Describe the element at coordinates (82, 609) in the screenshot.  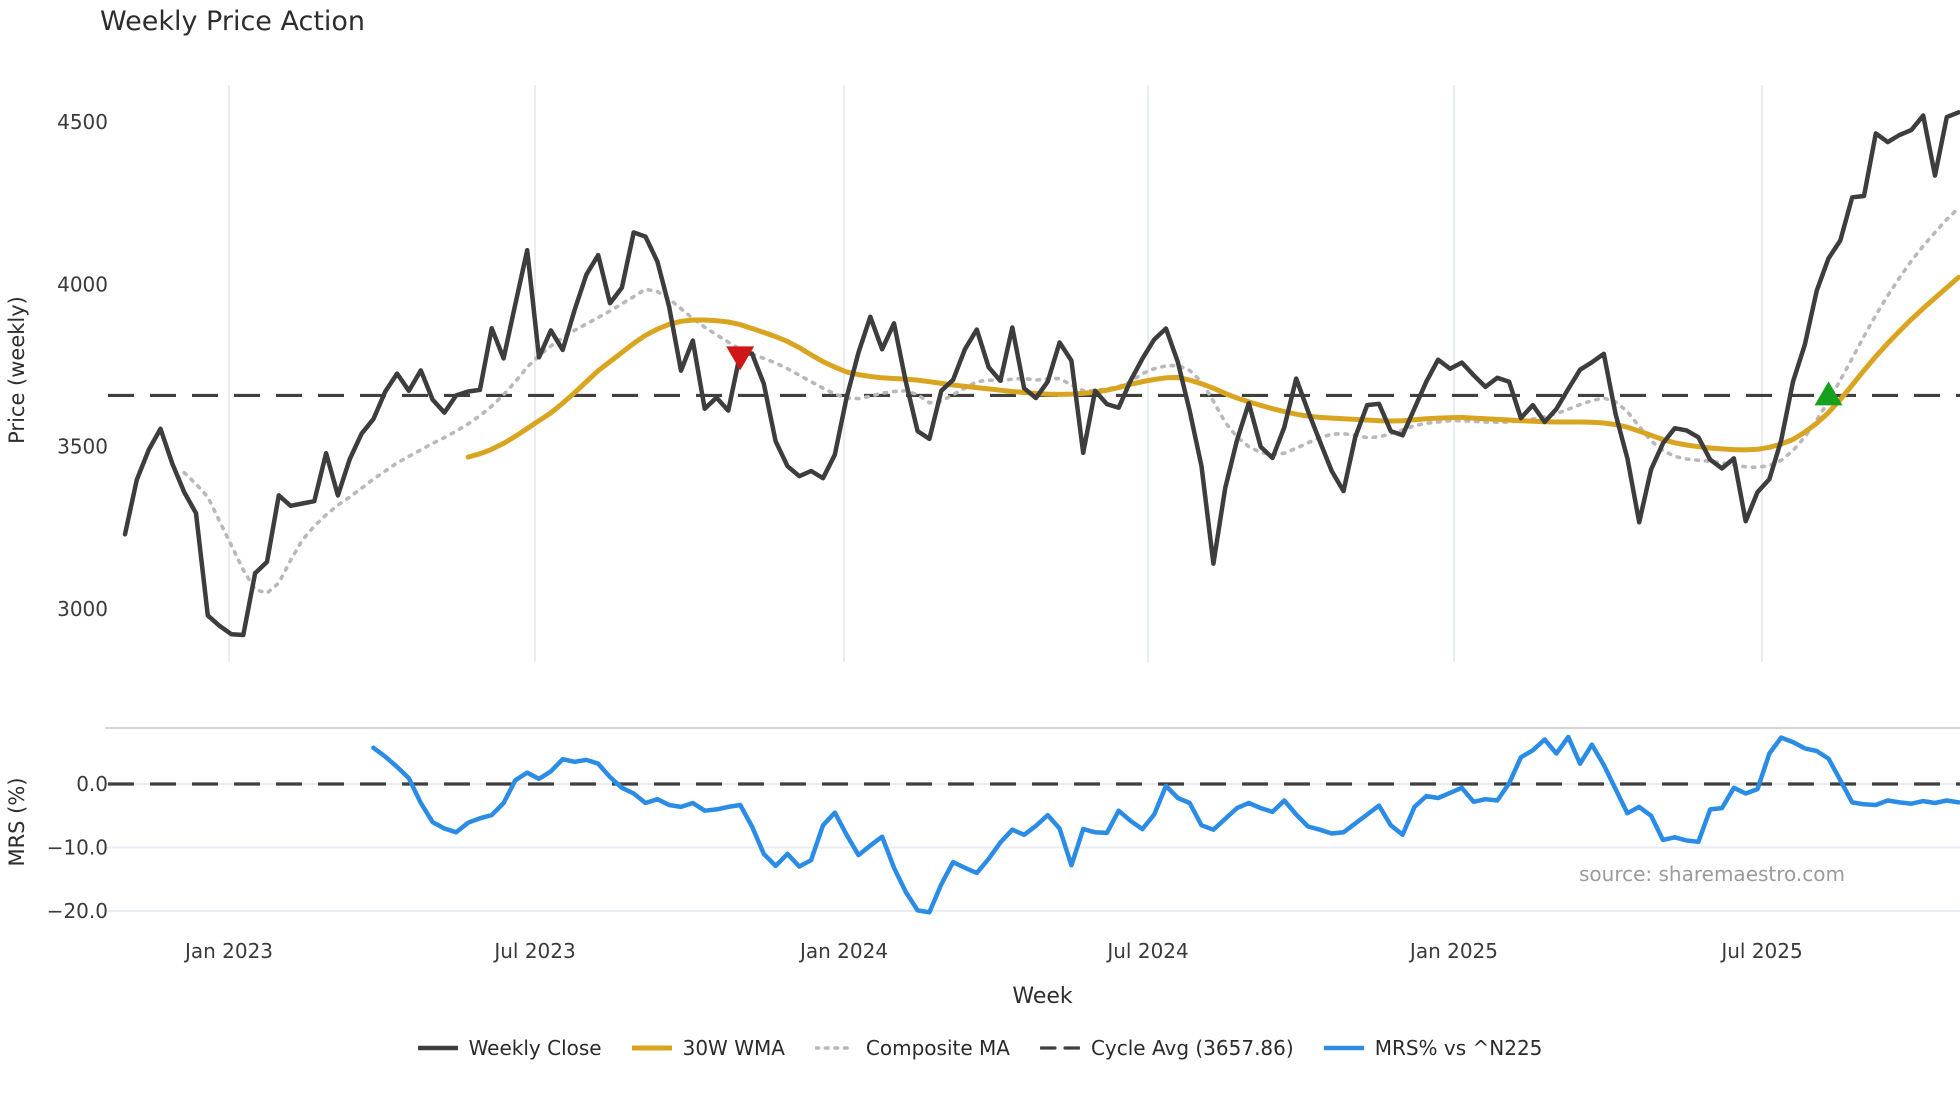
I see `price-y-tick-label: 3000` at that location.